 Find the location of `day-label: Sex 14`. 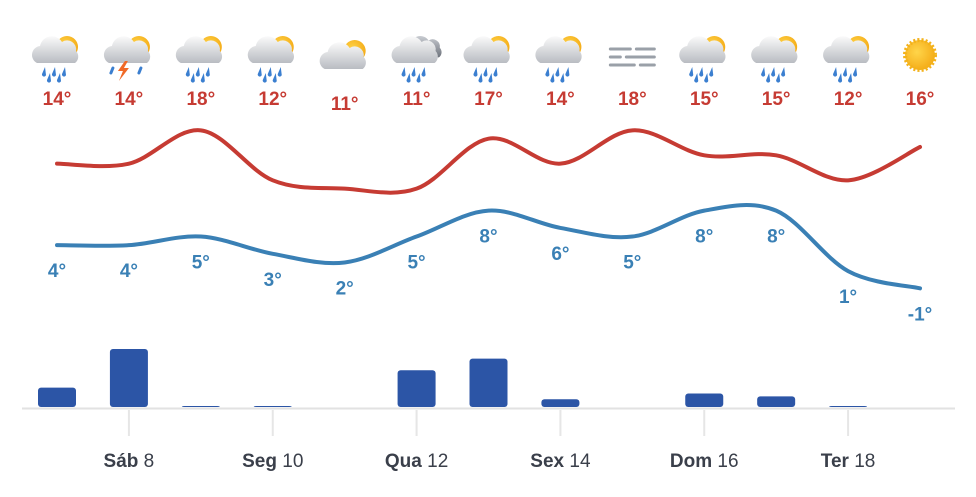

day-label: Sex 14 is located at coordinates (560, 461).